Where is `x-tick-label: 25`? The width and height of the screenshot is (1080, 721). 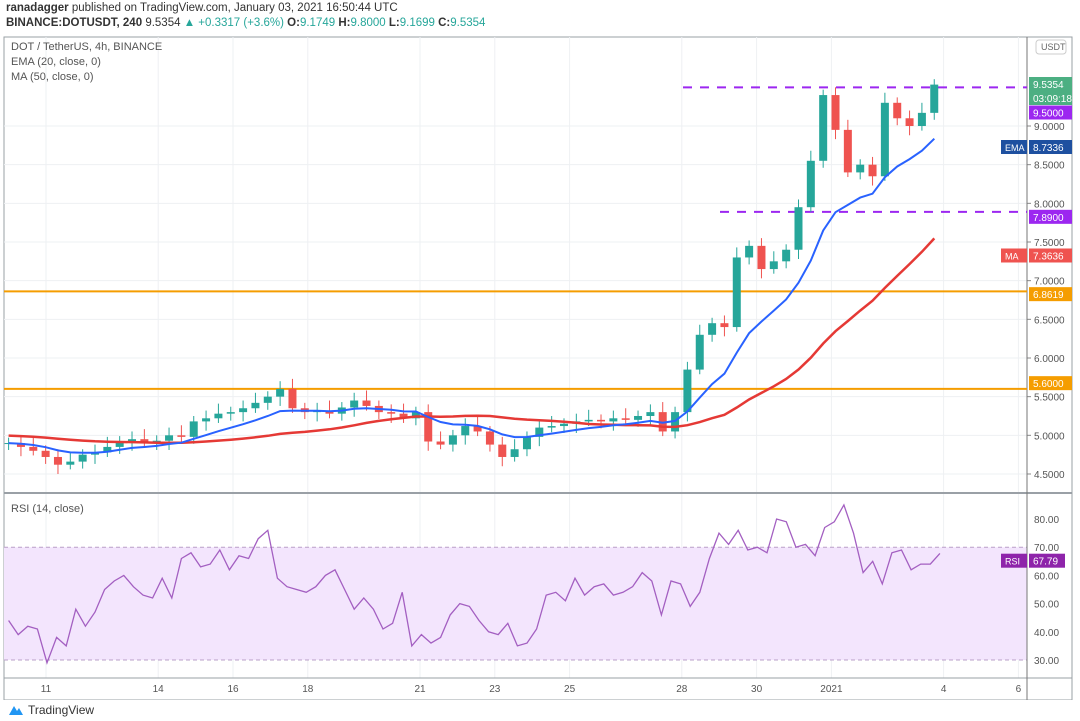
x-tick-label: 25 is located at coordinates (570, 689).